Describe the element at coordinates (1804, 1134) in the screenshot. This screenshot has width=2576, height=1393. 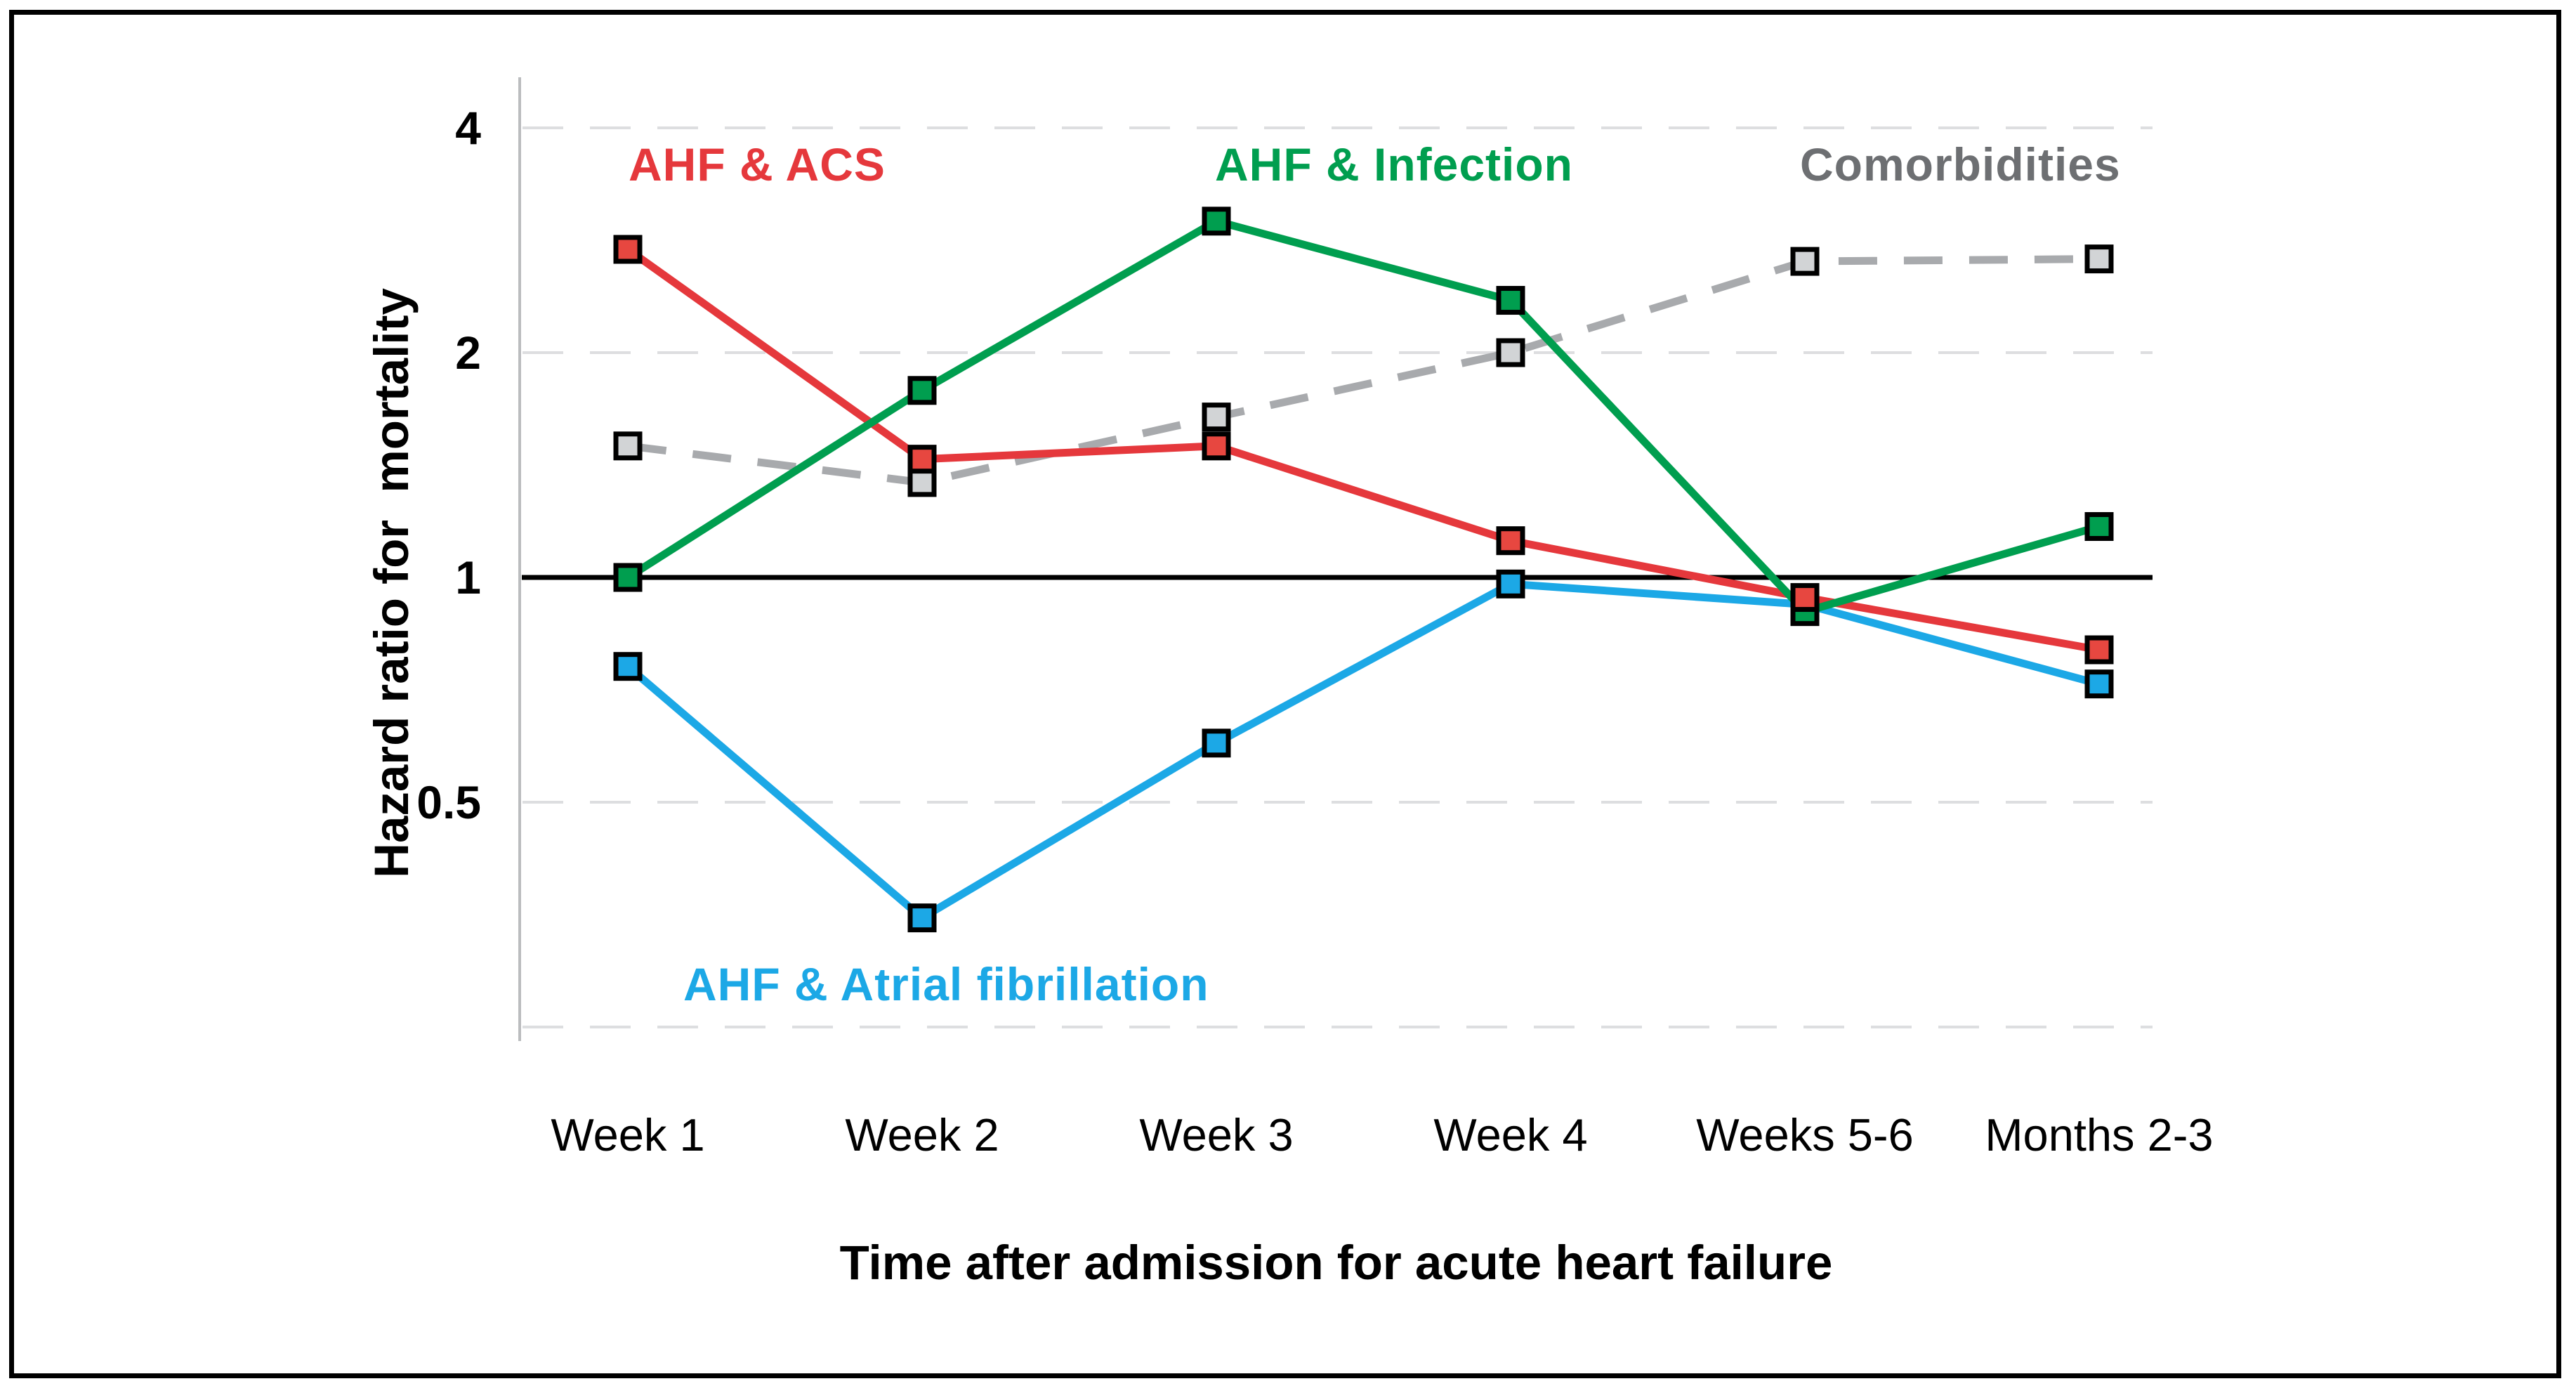
I see `x-tick-label-weeks-5-6: Weeks 5-6` at that location.